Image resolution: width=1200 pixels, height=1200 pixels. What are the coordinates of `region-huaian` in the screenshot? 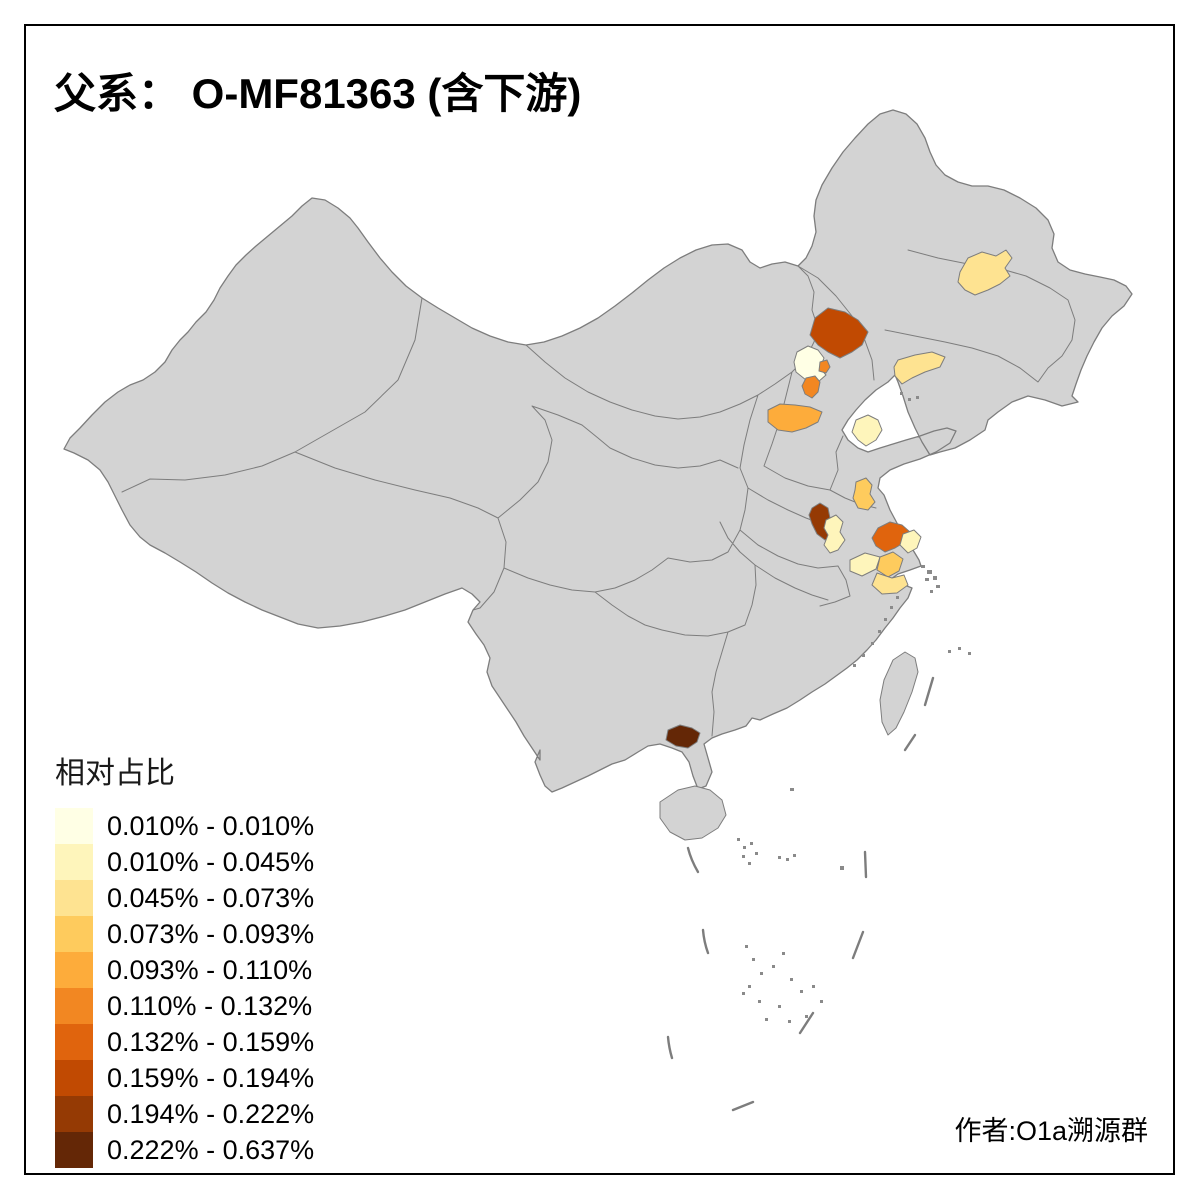 It's located at (864, 494).